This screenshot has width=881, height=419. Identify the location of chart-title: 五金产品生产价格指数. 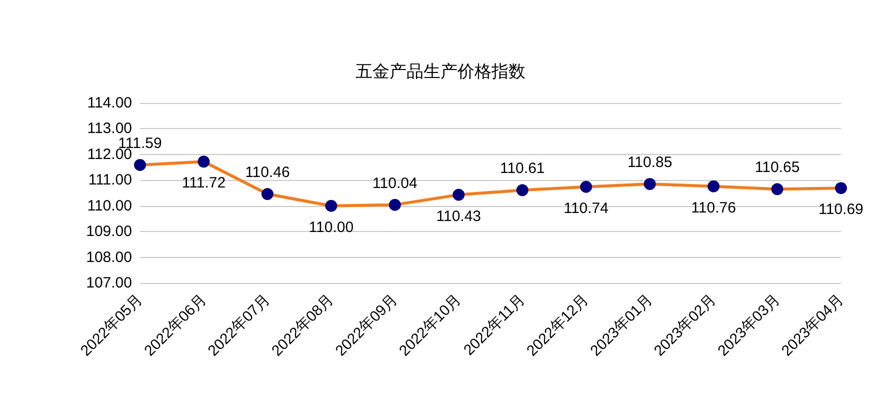
(441, 71).